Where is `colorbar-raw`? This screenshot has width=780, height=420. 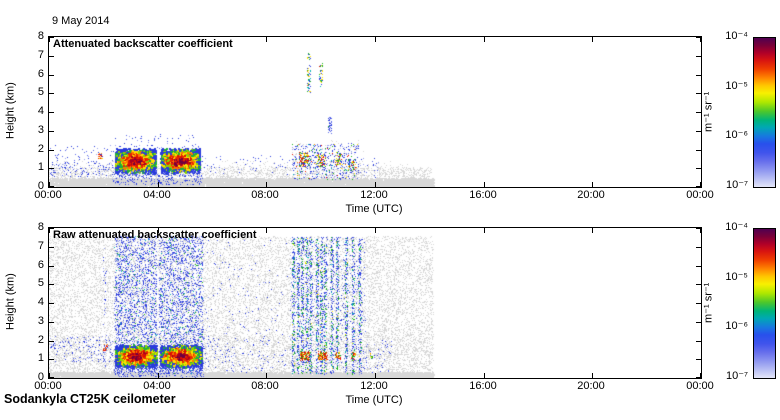
colorbar-raw is located at coordinates (764, 303).